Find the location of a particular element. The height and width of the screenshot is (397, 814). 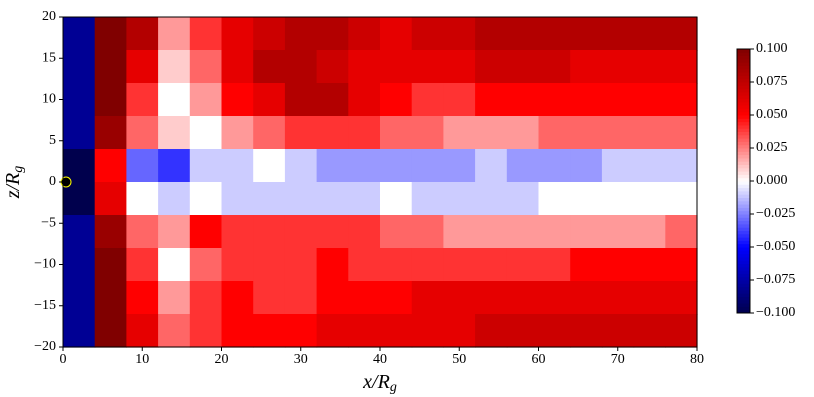

y-tick-label: 10 is located at coordinates (49, 99).